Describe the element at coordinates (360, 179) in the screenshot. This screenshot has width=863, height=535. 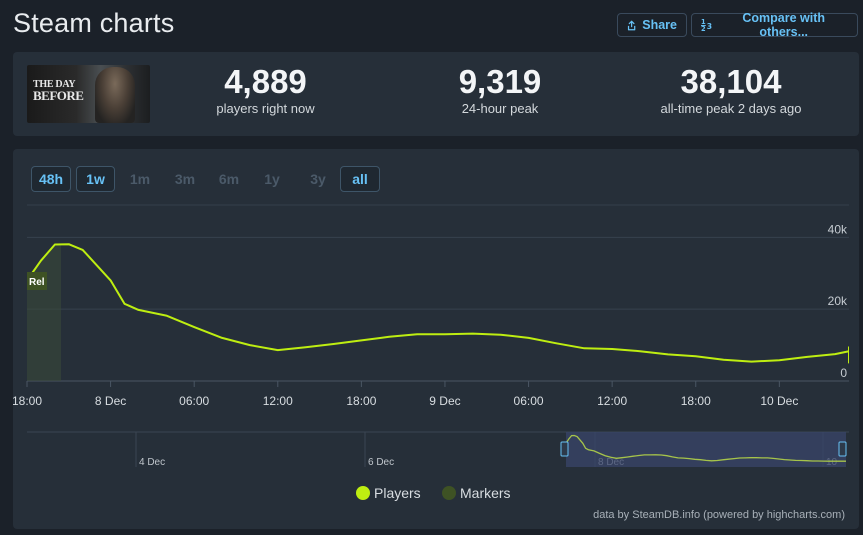
I see `range-button-all: all` at that location.